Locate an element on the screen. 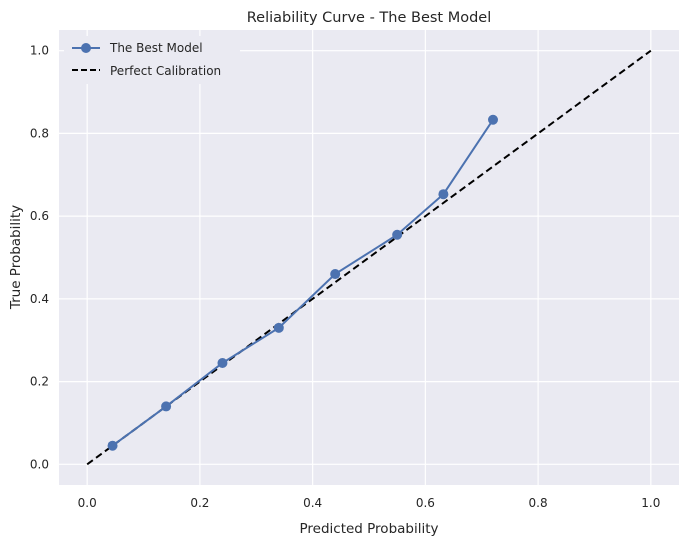 This screenshot has width=688, height=545. legend-marker-the-best-model is located at coordinates (86, 48).